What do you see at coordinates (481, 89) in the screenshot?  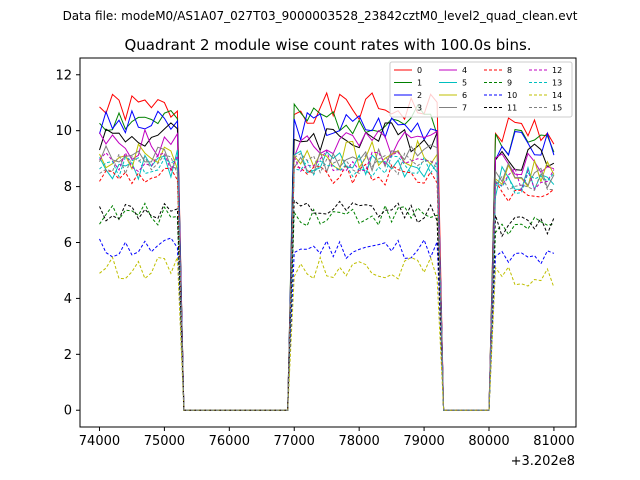 I see `legend-frame` at bounding box center [481, 89].